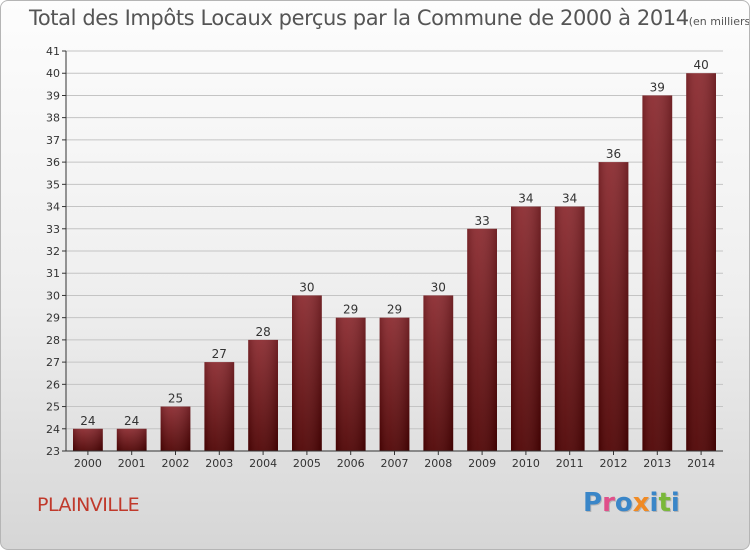 The height and width of the screenshot is (550, 750). Describe the element at coordinates (608, 503) in the screenshot. I see `logo-letter: r` at that location.